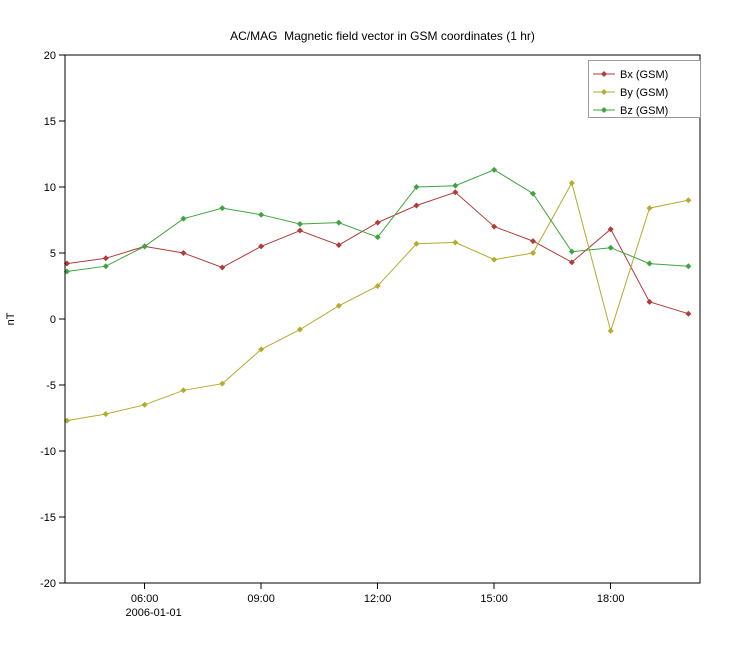 This screenshot has height=651, width=730. What do you see at coordinates (378, 599) in the screenshot?
I see `x-tick-label: 12:00` at bounding box center [378, 599].